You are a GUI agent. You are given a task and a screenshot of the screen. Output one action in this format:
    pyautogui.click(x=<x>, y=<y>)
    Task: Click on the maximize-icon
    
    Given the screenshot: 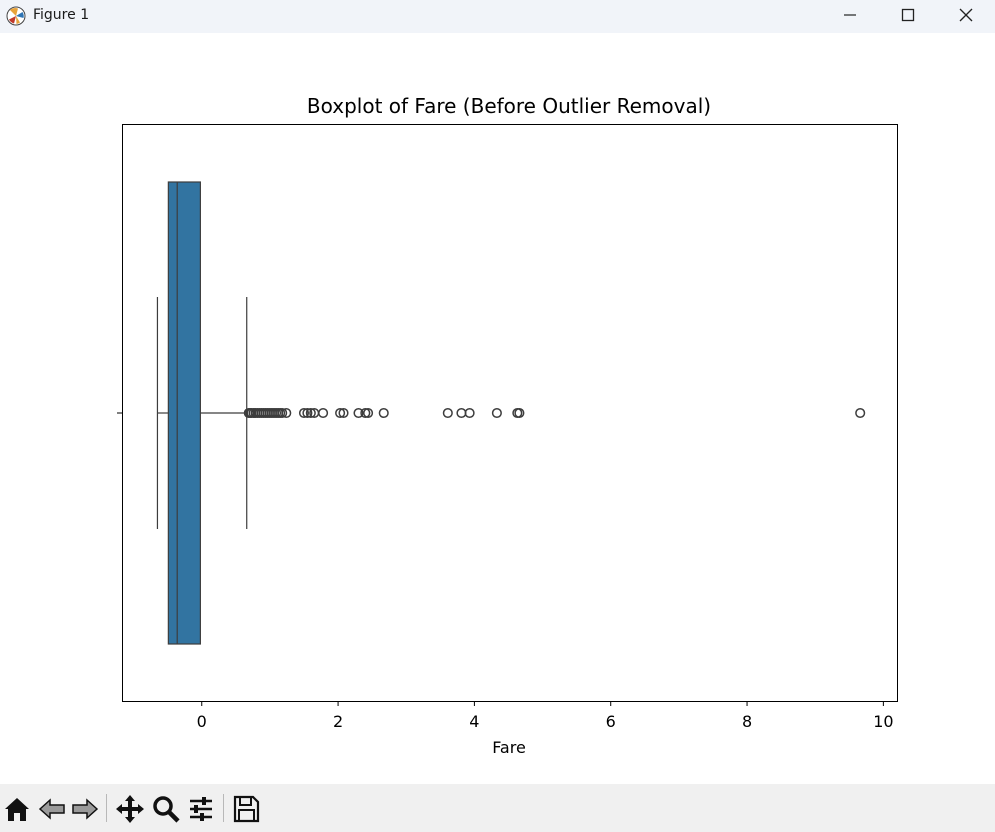 What is the action you would take?
    pyautogui.click(x=908, y=15)
    